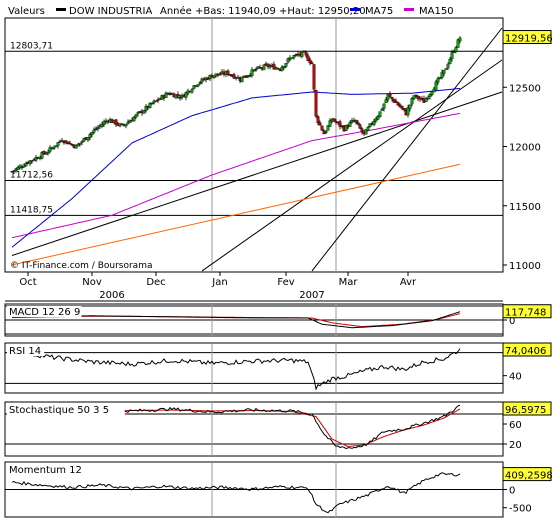 This screenshot has width=560, height=521. What do you see at coordinates (311, 295) in the screenshot?
I see `x-year-label-1: 2007` at bounding box center [311, 295].